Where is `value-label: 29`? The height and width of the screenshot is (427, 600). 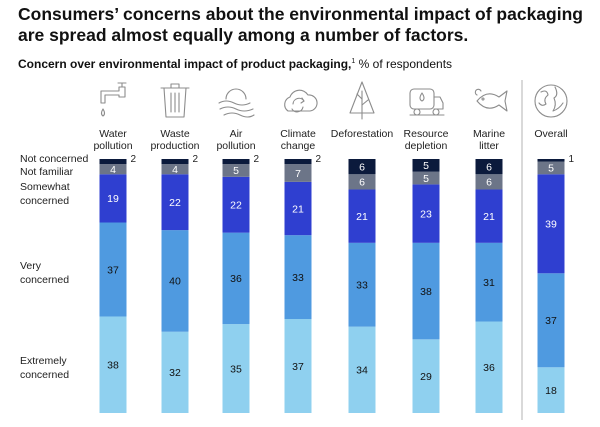
value-label: 29 is located at coordinates (426, 377).